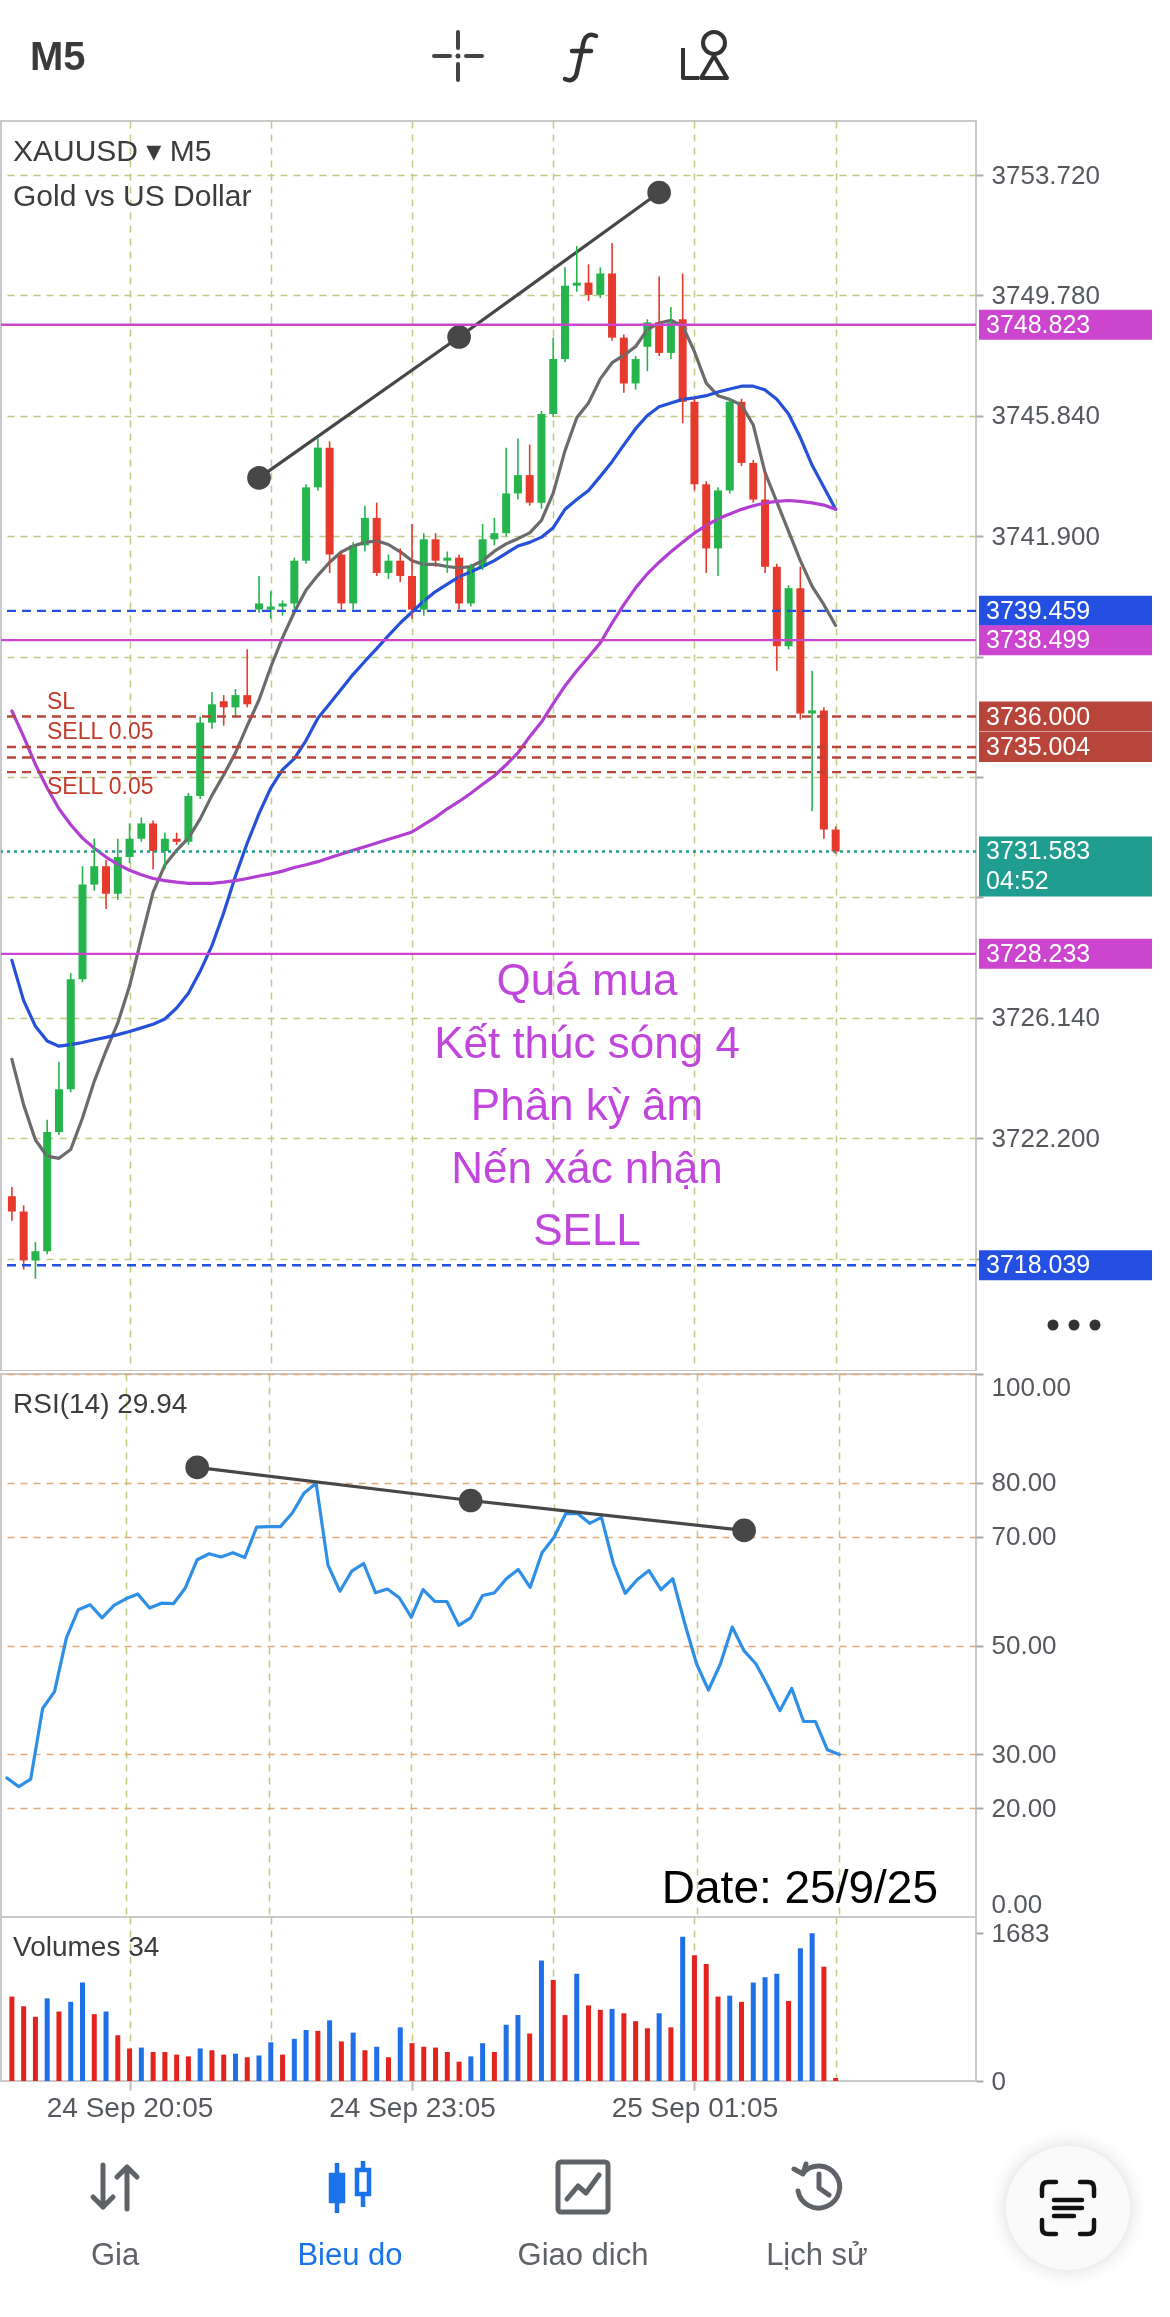 The image size is (1170, 2317). Describe the element at coordinates (58, 56) in the screenshot. I see `text: M5` at that location.